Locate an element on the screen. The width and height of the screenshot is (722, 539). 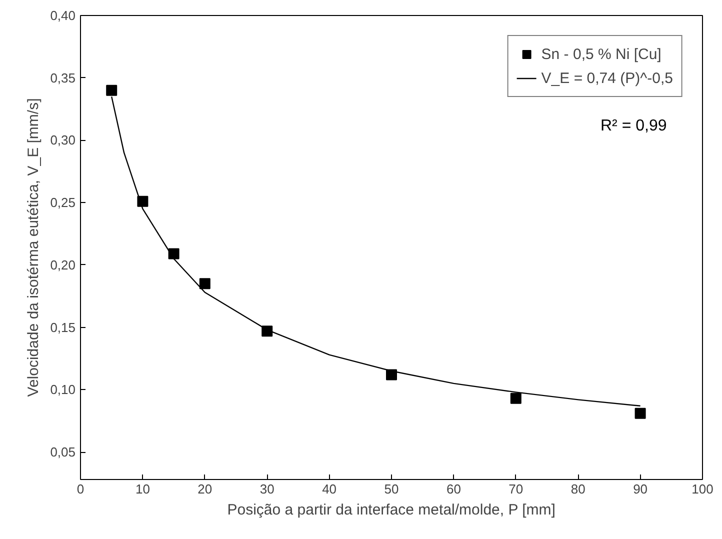
y-tick-label: 0,10 is located at coordinates (63, 390).